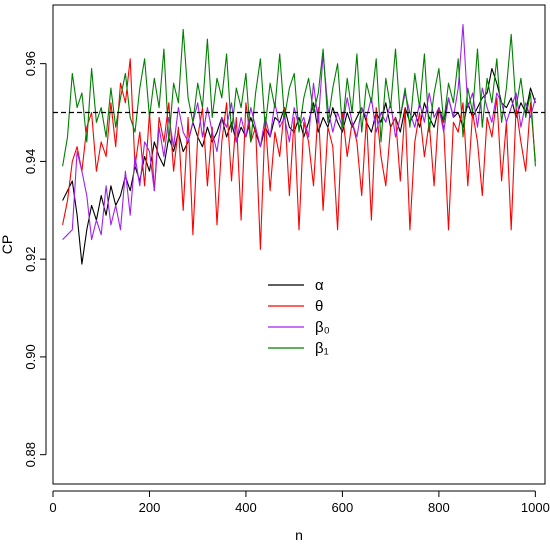 This screenshot has width=550, height=547. I want to click on x-axis-label: n, so click(299, 535).